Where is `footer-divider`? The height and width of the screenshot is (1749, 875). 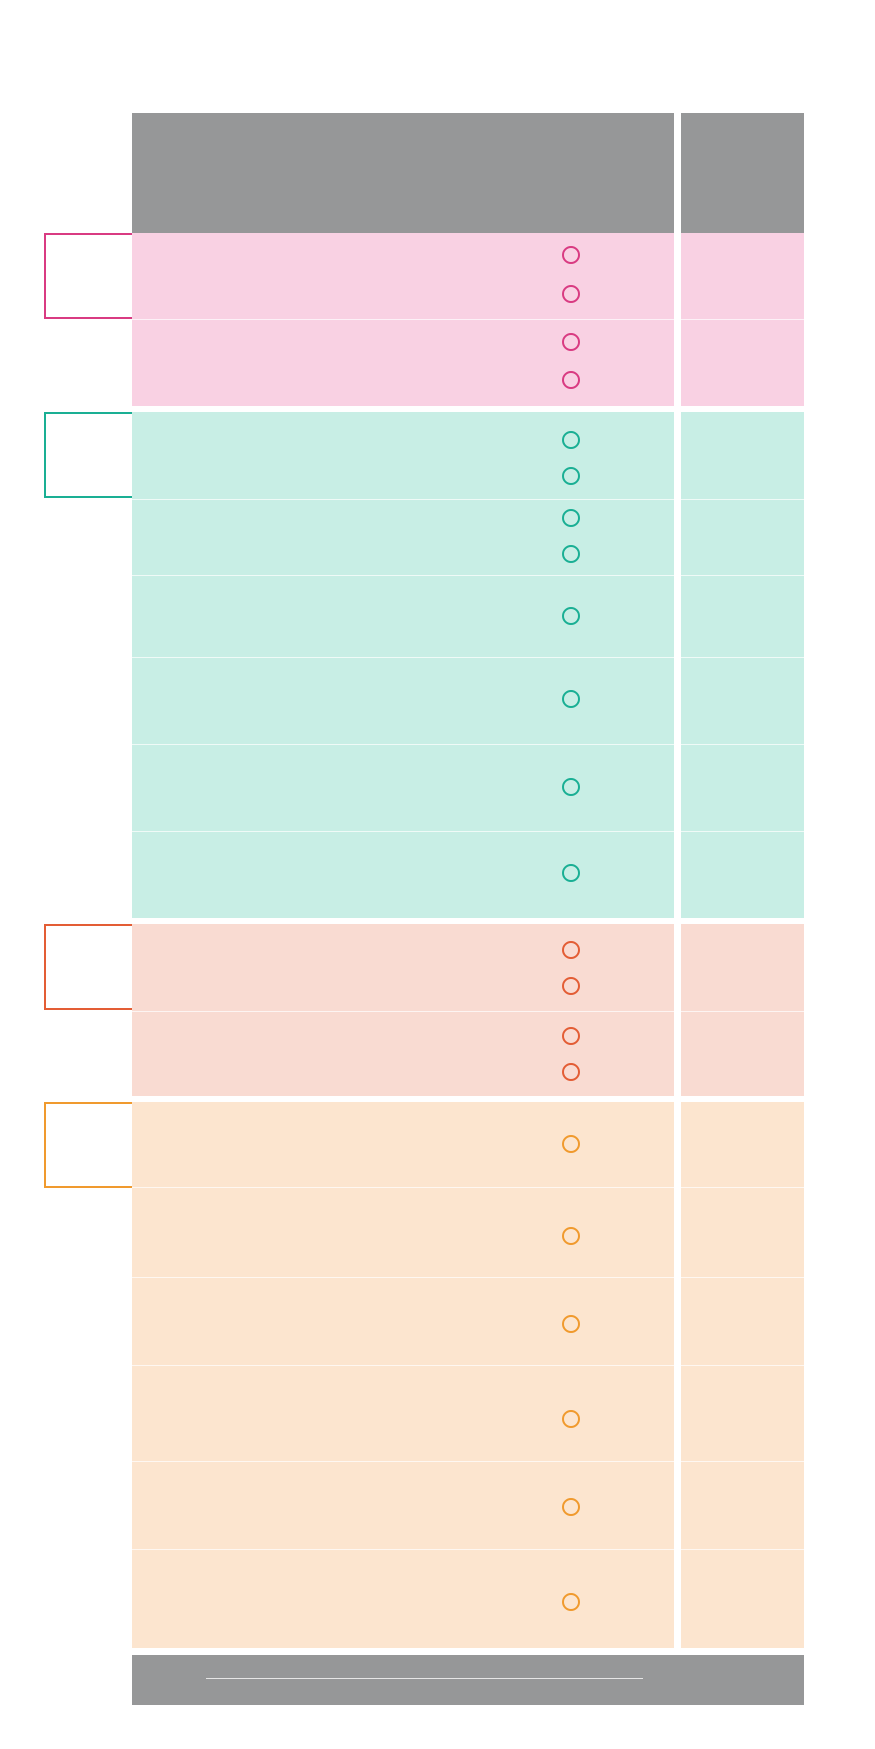
footer-divider is located at coordinates (424, 1678).